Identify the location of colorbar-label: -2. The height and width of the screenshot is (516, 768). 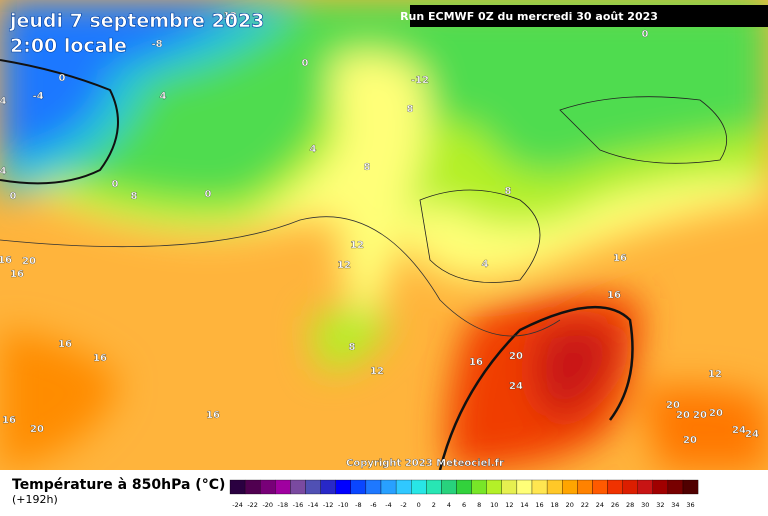
(403, 505).